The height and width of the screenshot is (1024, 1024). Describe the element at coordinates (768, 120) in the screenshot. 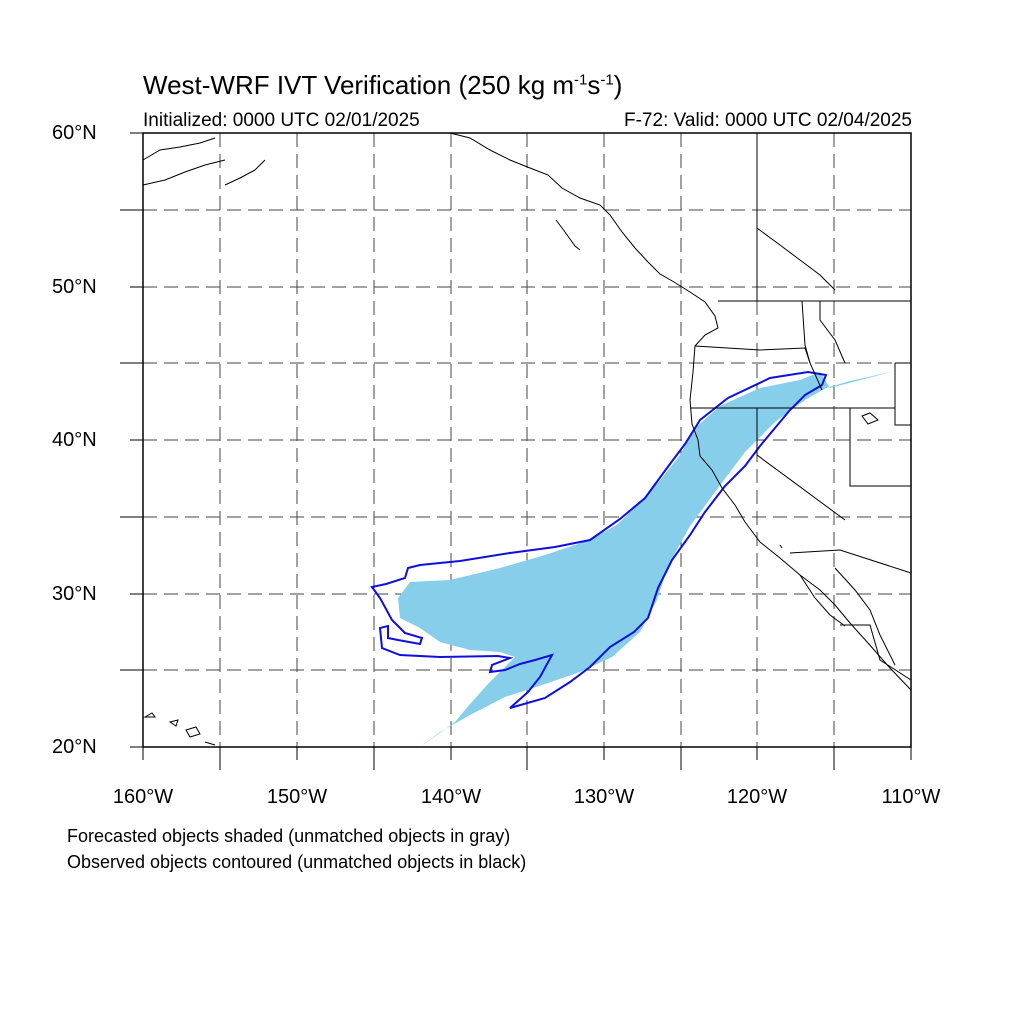

I see `valid-time: F-72: Valid: 0000 UTC 02/04/2025` at that location.